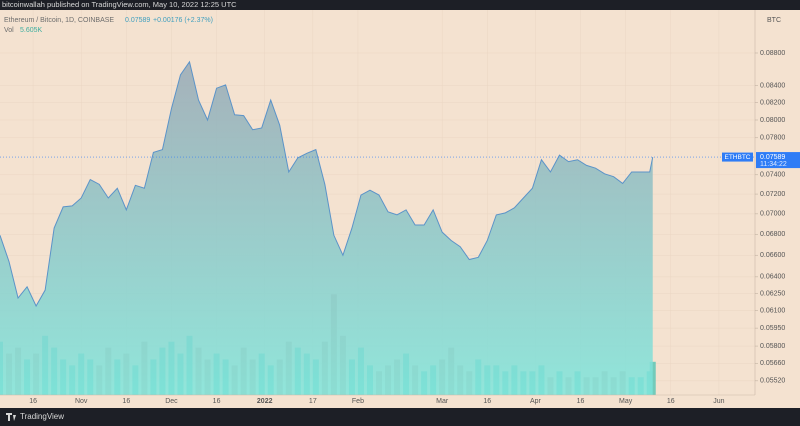 This screenshot has height=426, width=800. Describe the element at coordinates (9, 30) in the screenshot. I see `volume-label: Vol` at that location.